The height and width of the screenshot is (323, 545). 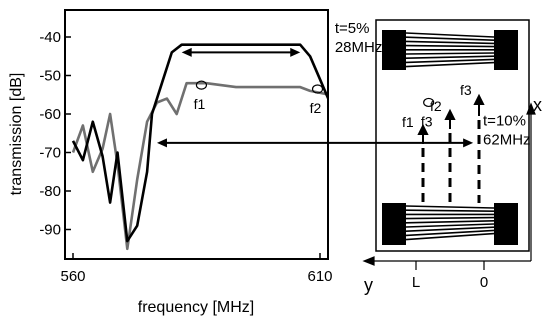 I want to click on top-transducer, so click(x=450, y=50).